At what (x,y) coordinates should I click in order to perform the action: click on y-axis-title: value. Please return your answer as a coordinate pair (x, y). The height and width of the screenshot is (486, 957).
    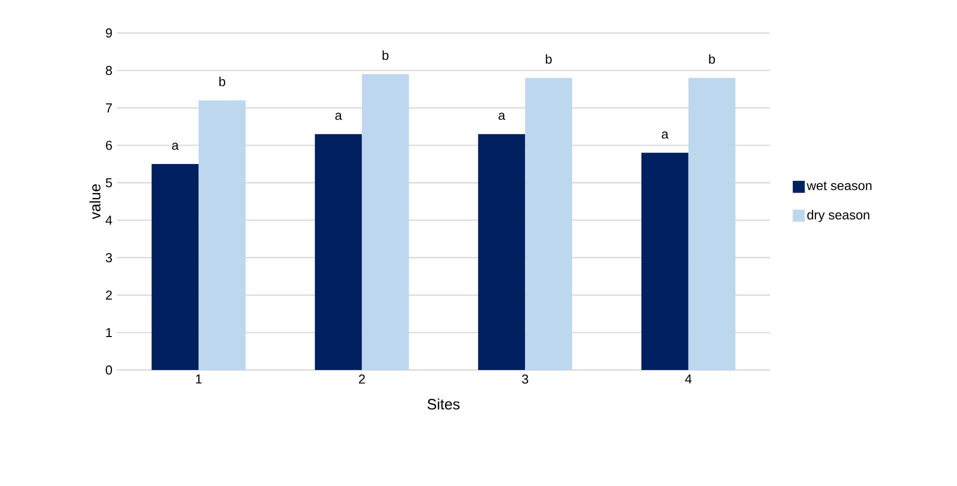
    Looking at the image, I should click on (94, 202).